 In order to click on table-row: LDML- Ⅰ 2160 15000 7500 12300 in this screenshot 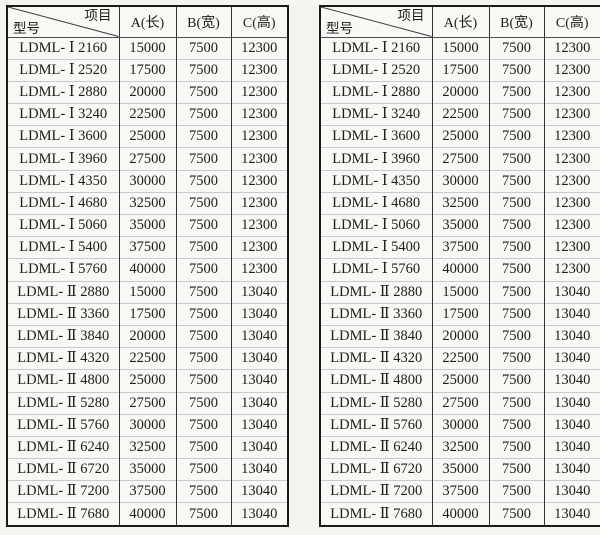, I will do `click(147, 48)`.